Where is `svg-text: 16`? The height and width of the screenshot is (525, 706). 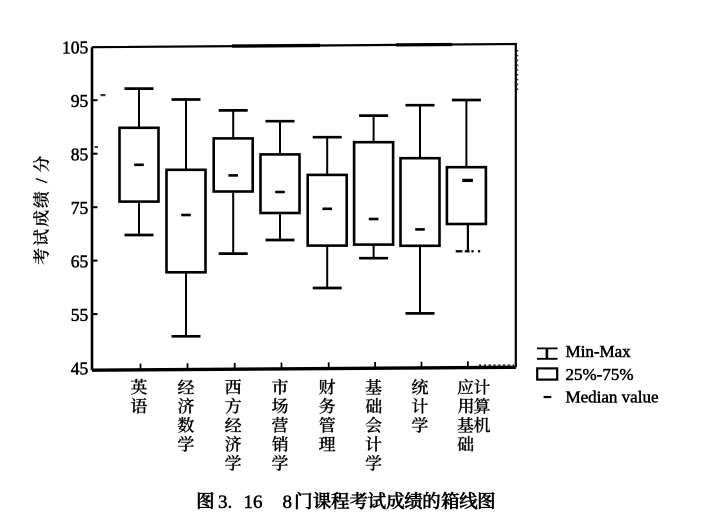
svg-text: 16 is located at coordinates (253, 502).